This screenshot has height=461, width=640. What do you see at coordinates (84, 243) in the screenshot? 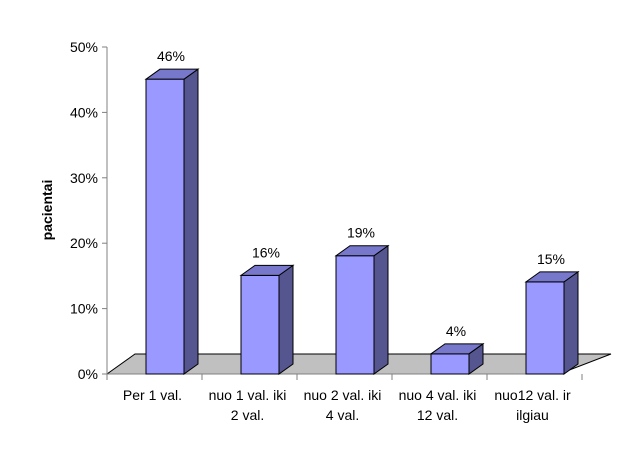
I see `y-tick-label: 20%` at bounding box center [84, 243].